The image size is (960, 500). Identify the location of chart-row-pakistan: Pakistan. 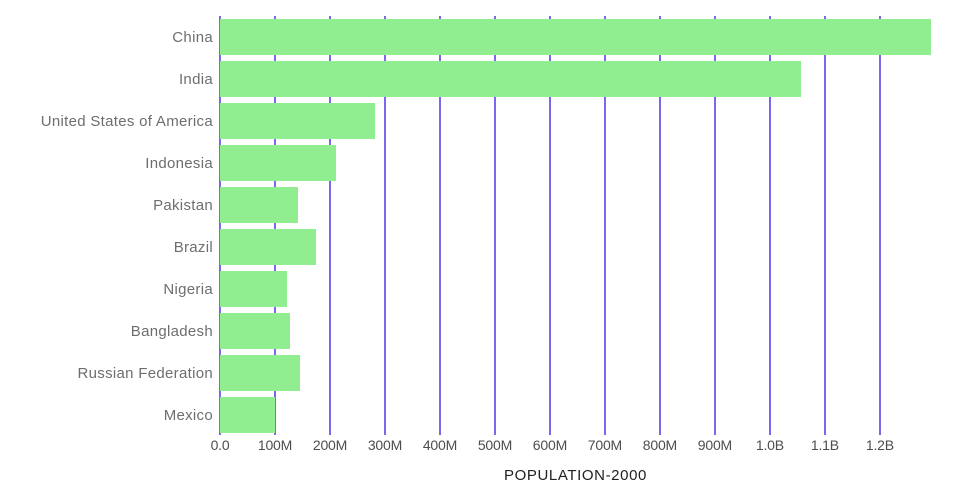
(465, 205).